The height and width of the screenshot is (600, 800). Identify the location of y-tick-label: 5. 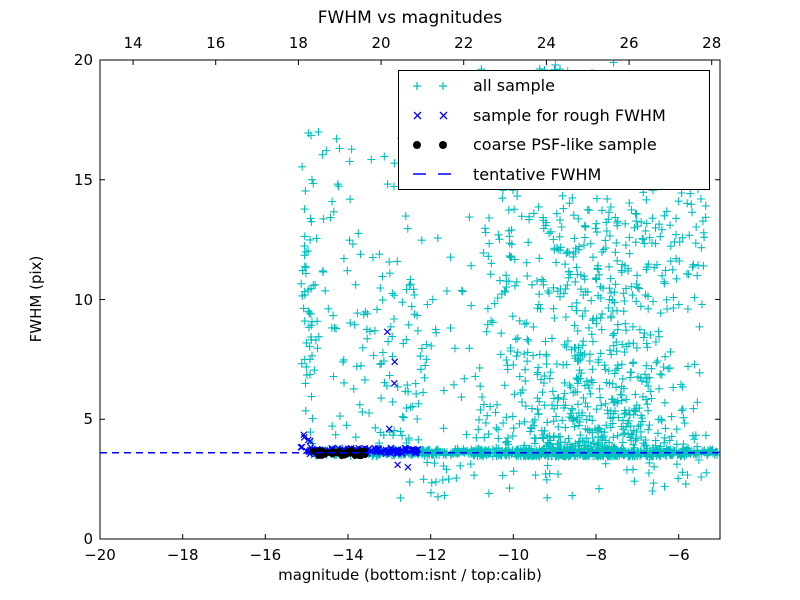
(88, 419).